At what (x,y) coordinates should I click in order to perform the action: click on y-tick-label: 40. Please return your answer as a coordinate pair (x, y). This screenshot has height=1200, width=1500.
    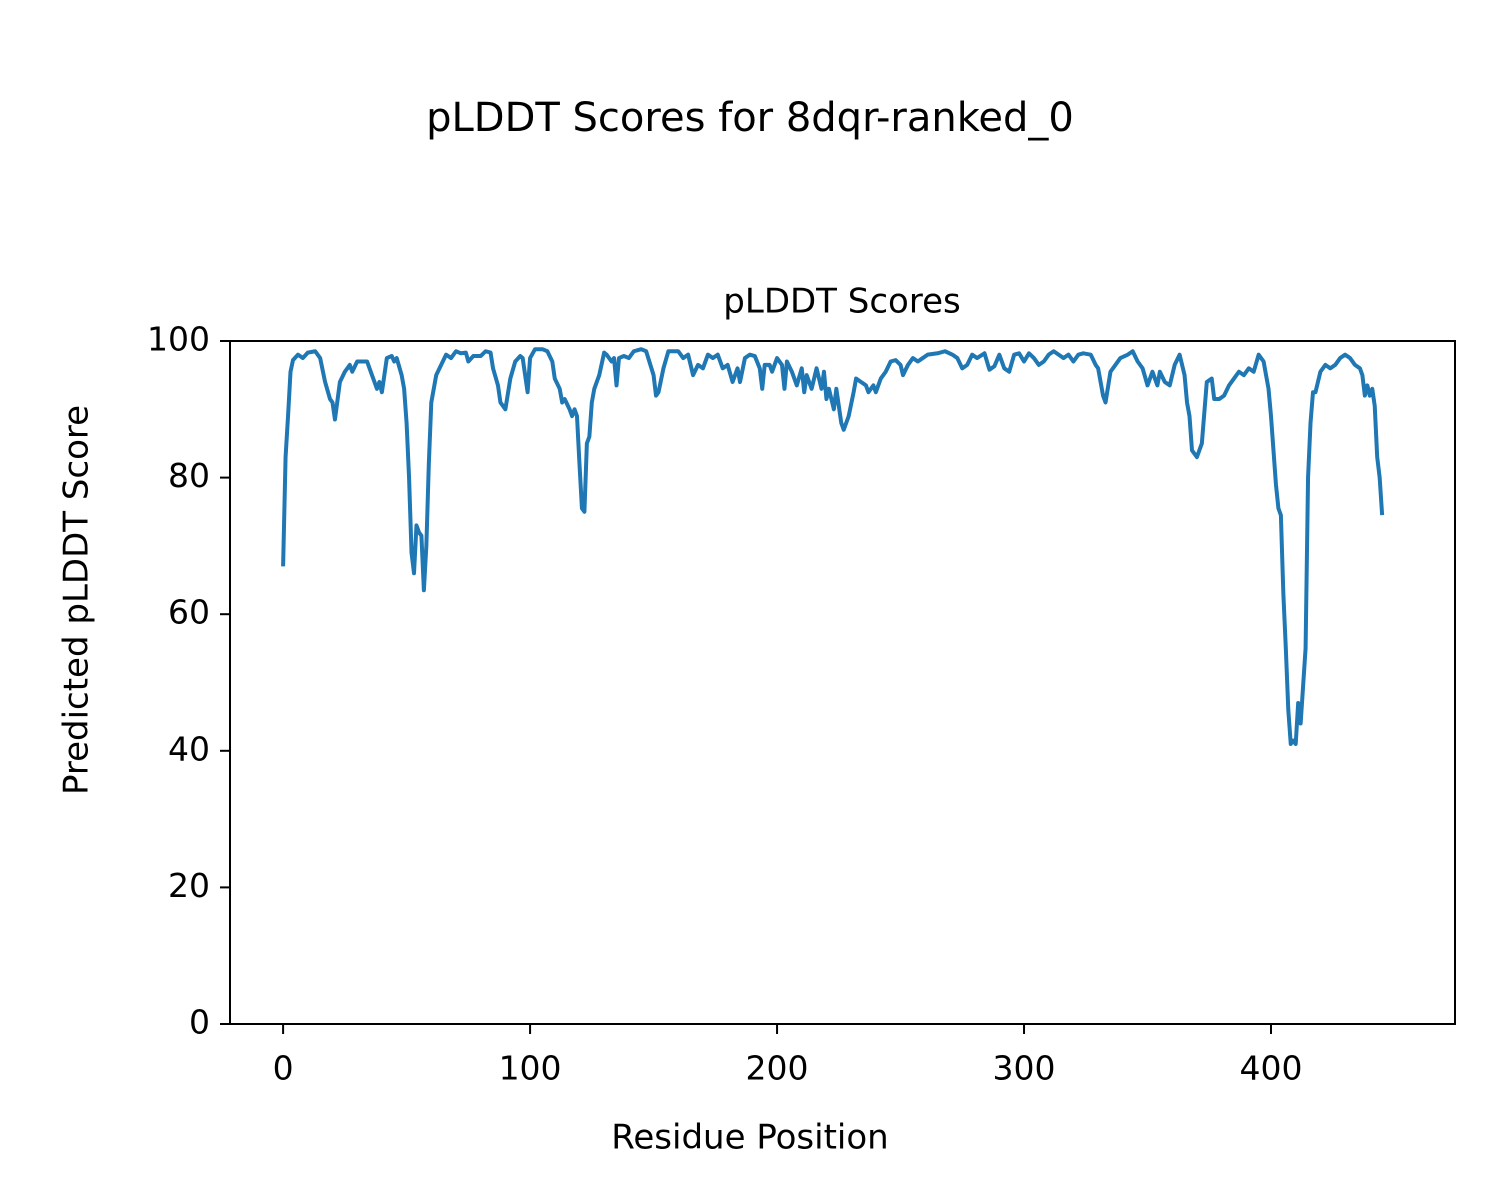
    Looking at the image, I should click on (189, 748).